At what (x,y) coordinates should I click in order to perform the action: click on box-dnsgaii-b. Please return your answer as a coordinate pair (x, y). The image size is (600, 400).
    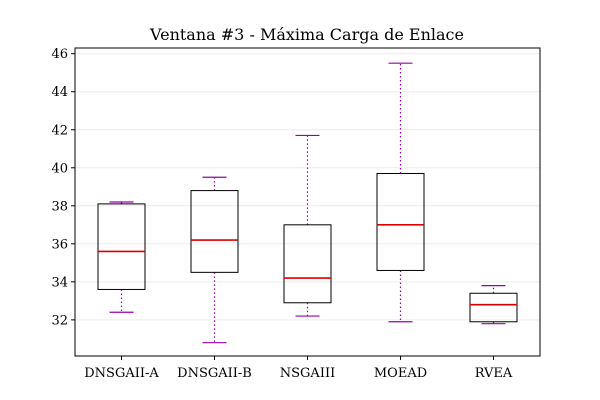
    Looking at the image, I should click on (214, 260).